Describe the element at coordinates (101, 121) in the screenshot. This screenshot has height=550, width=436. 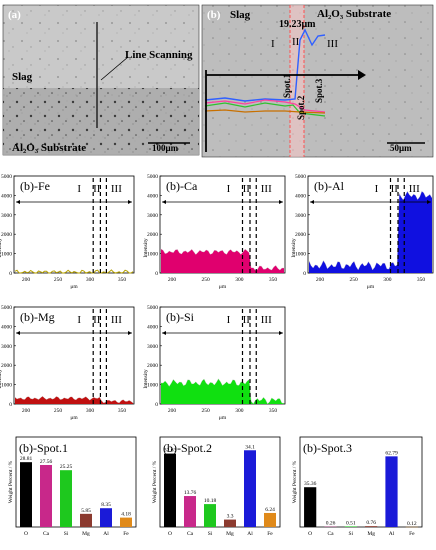
I see `substrate-region` at that location.